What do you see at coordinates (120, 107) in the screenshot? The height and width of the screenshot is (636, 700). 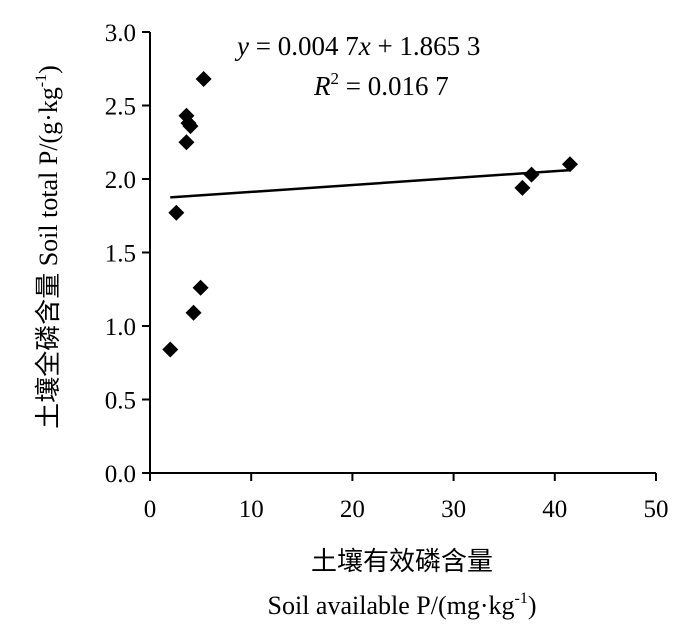 I see `y-tick-label: 2.5` at bounding box center [120, 107].